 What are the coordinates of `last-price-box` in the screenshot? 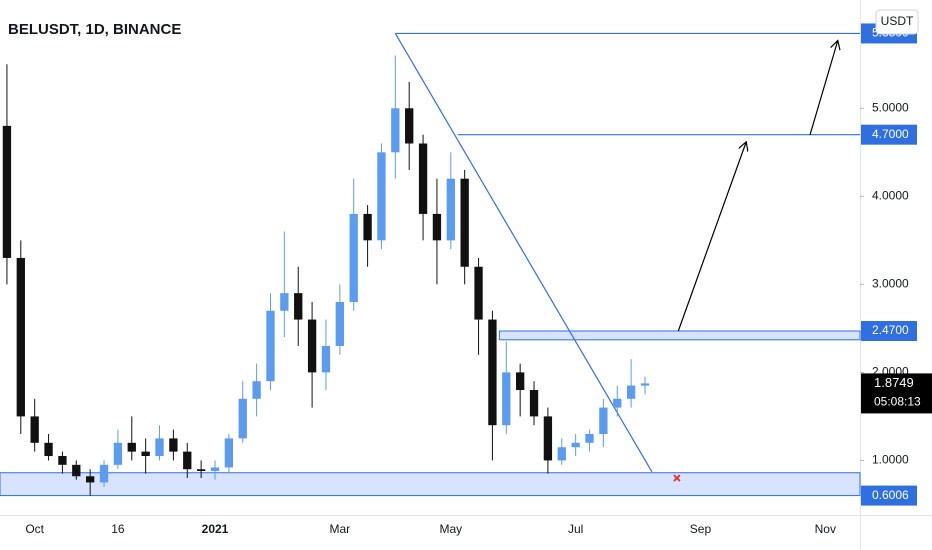 It's located at (896, 393).